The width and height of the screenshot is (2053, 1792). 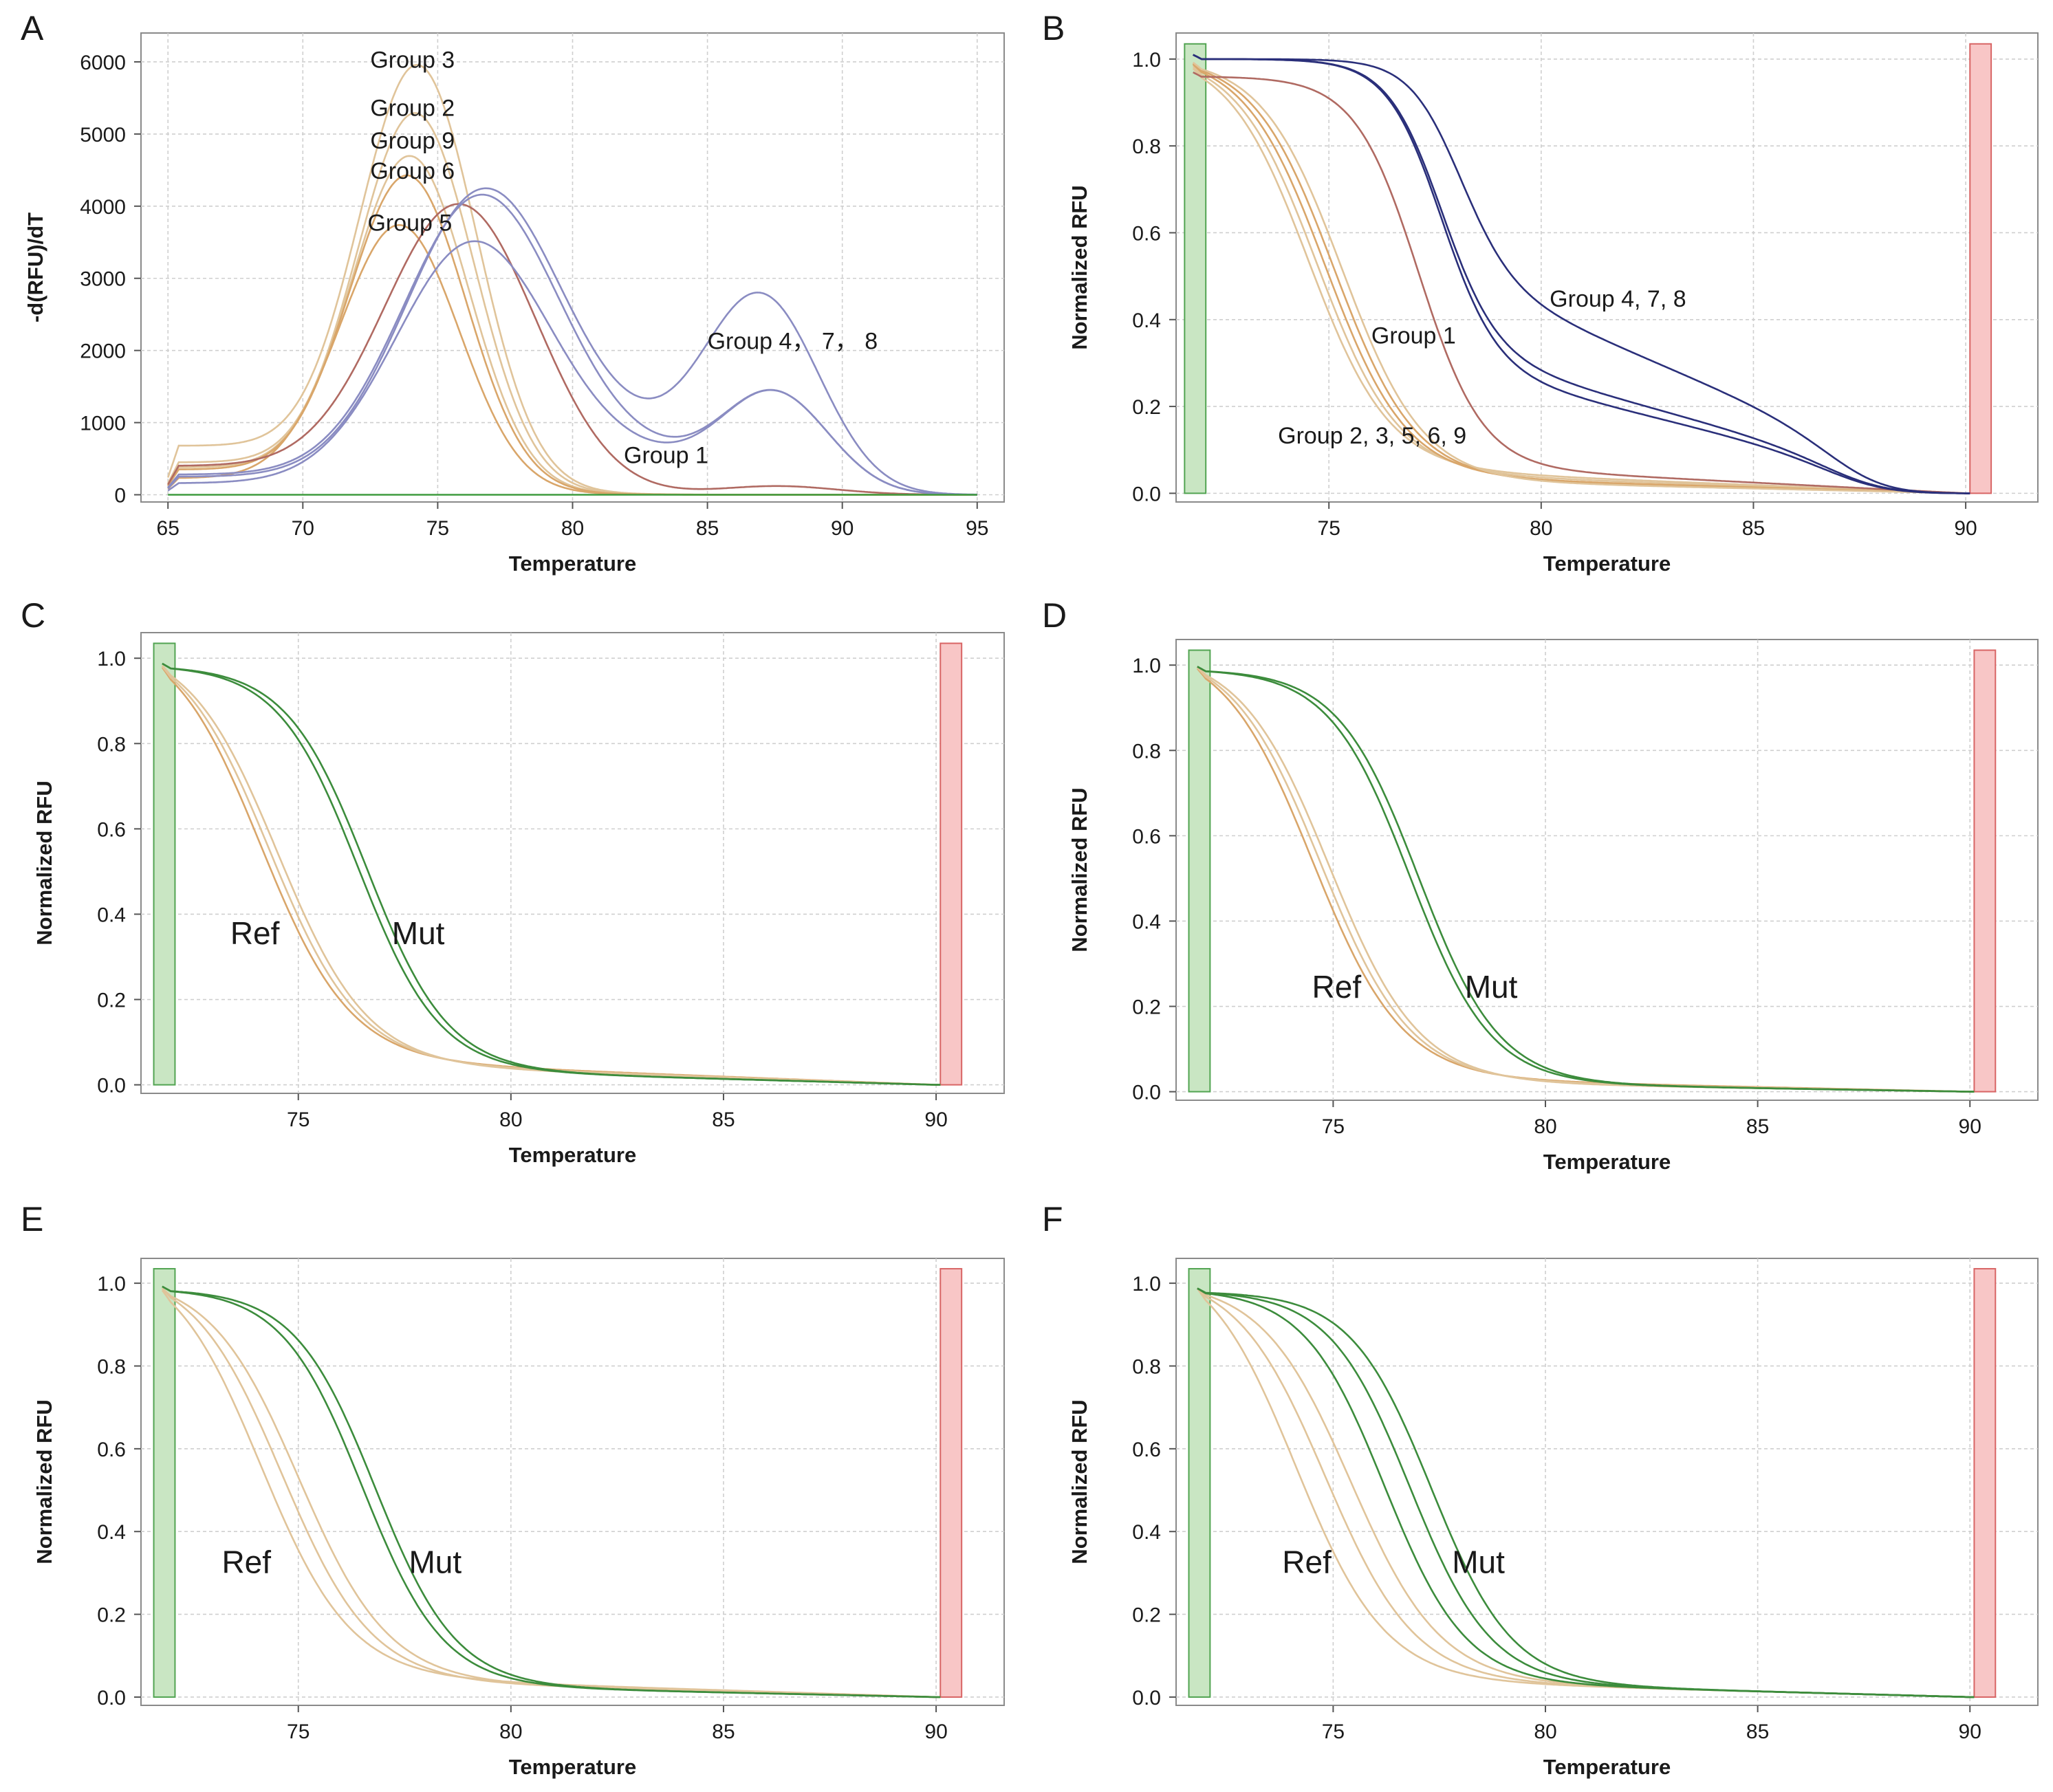 I want to click on y-tick-label: 6000, so click(x=103, y=63).